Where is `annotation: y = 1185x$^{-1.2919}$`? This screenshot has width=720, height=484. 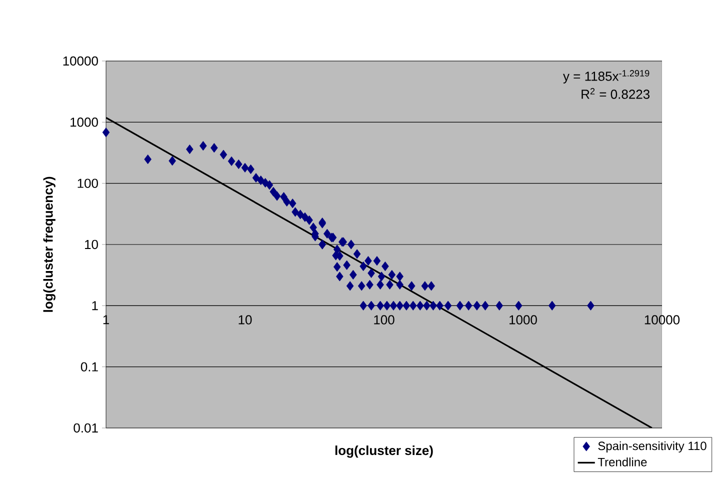 annotation: y = 1185x$^{-1.2919}$ is located at coordinates (606, 77).